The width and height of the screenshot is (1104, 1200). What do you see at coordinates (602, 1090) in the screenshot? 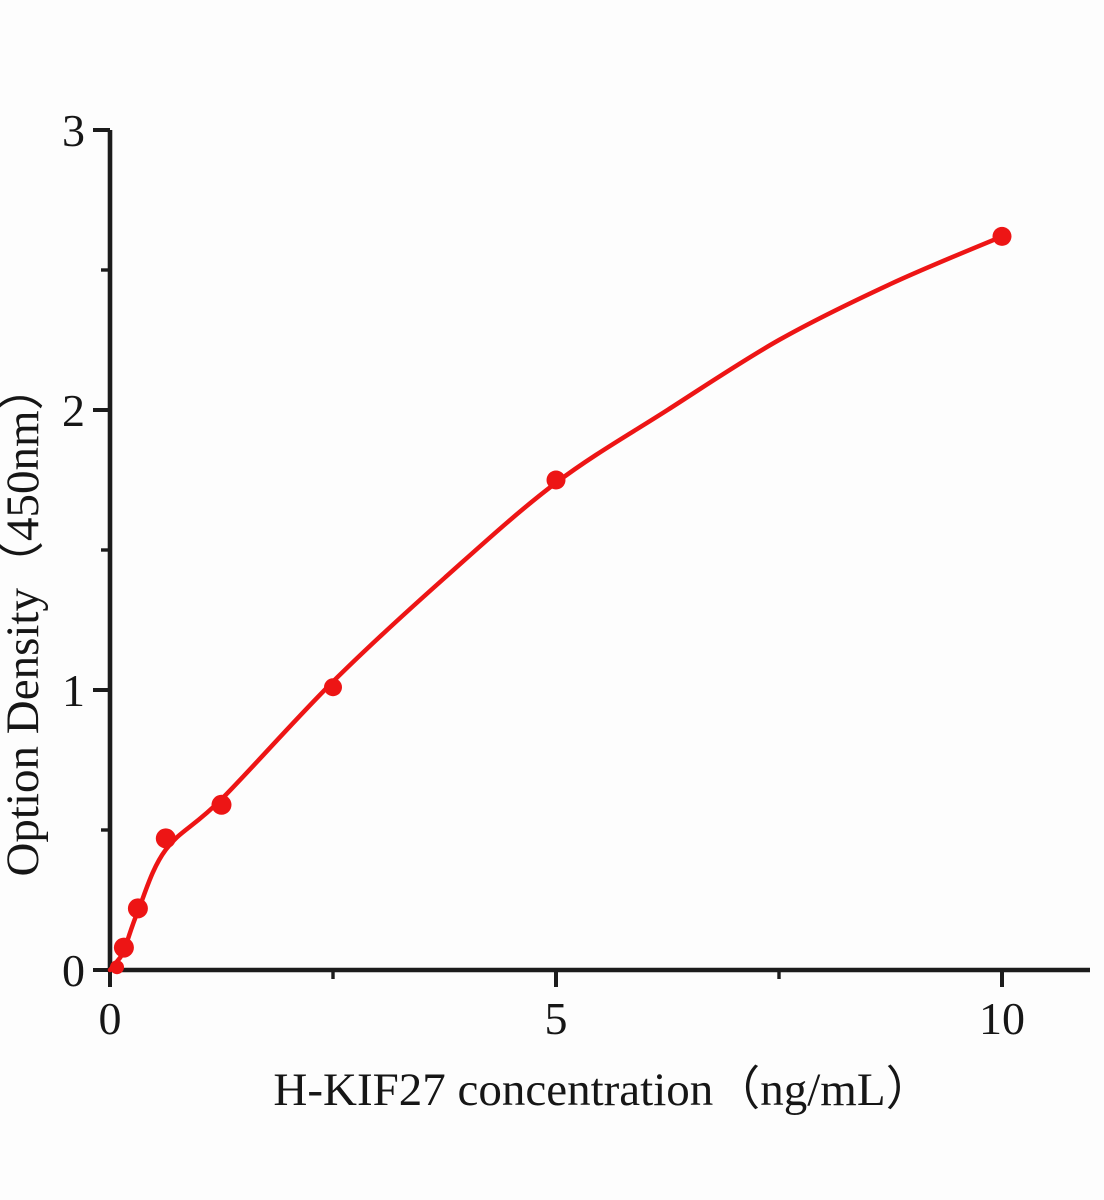
I see `x-axis-title: H-KIF27 concentration（ng/mL）` at bounding box center [602, 1090].